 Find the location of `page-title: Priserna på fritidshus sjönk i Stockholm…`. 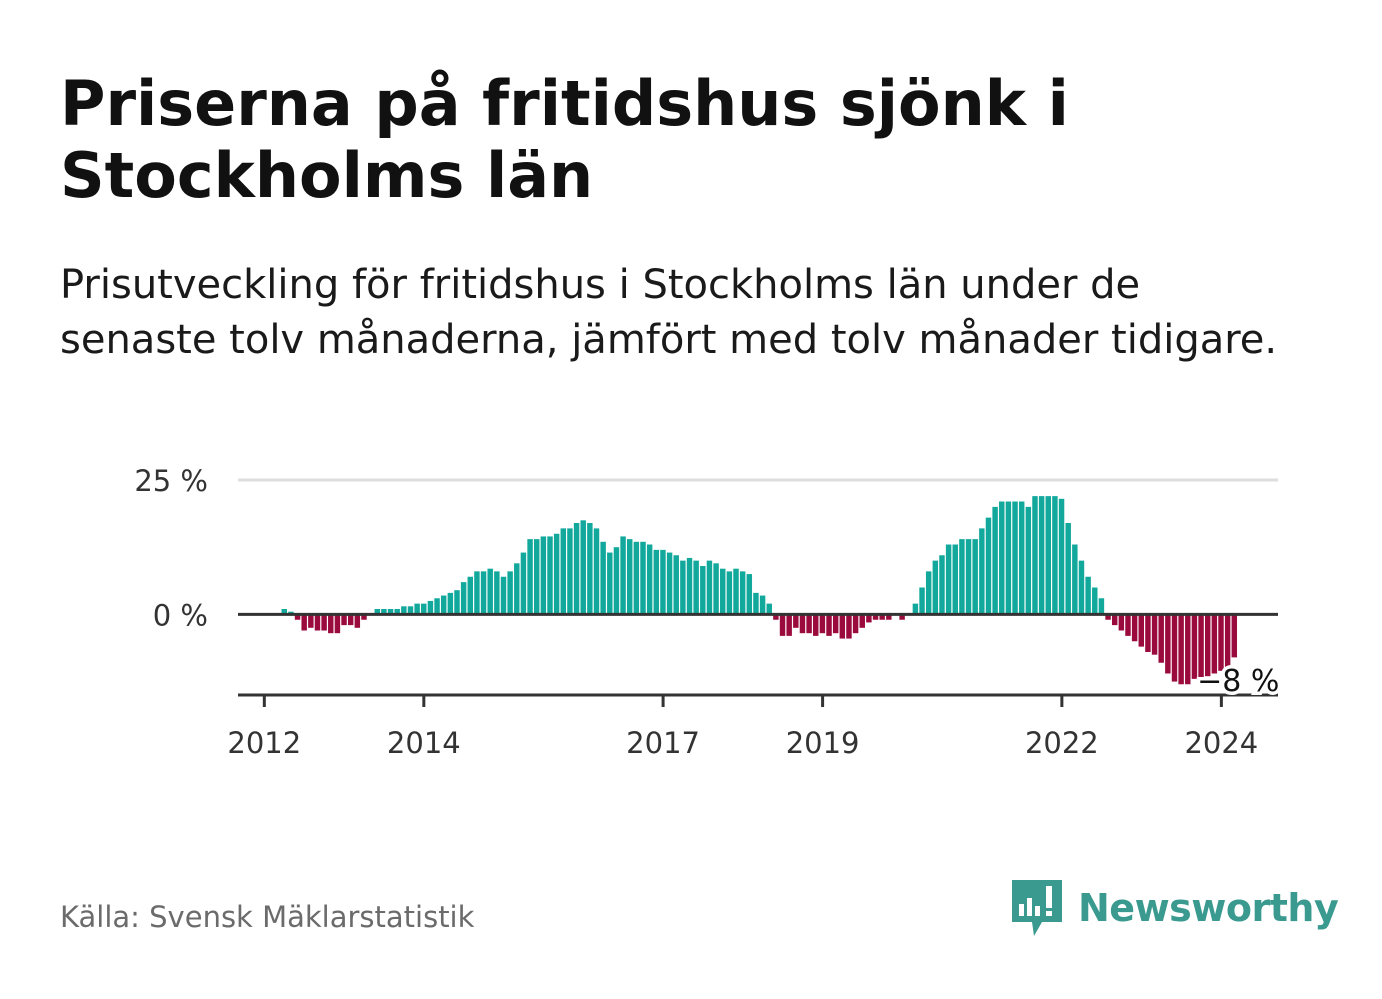

page-title: Priserna på fritidshus sjönk i Stockholm… is located at coordinates (564, 139).